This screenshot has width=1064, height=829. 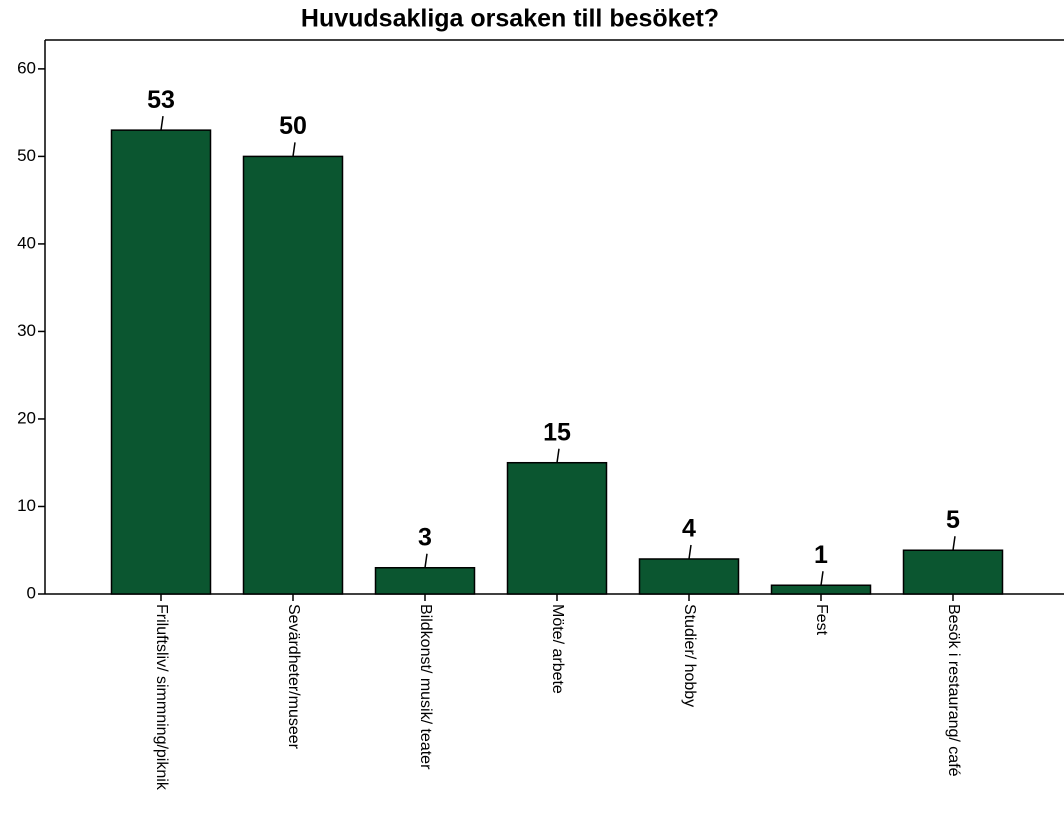 I want to click on value-label: 3, so click(x=425, y=537).